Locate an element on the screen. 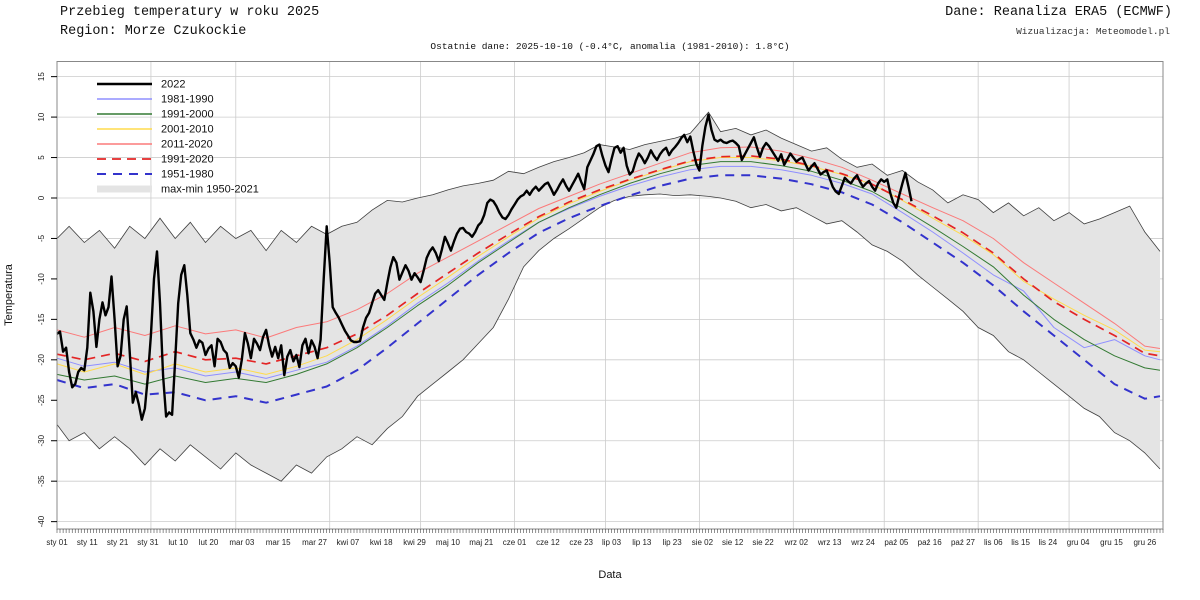 The width and height of the screenshot is (1200, 600). svg-text: lut 20 is located at coordinates (209, 542).